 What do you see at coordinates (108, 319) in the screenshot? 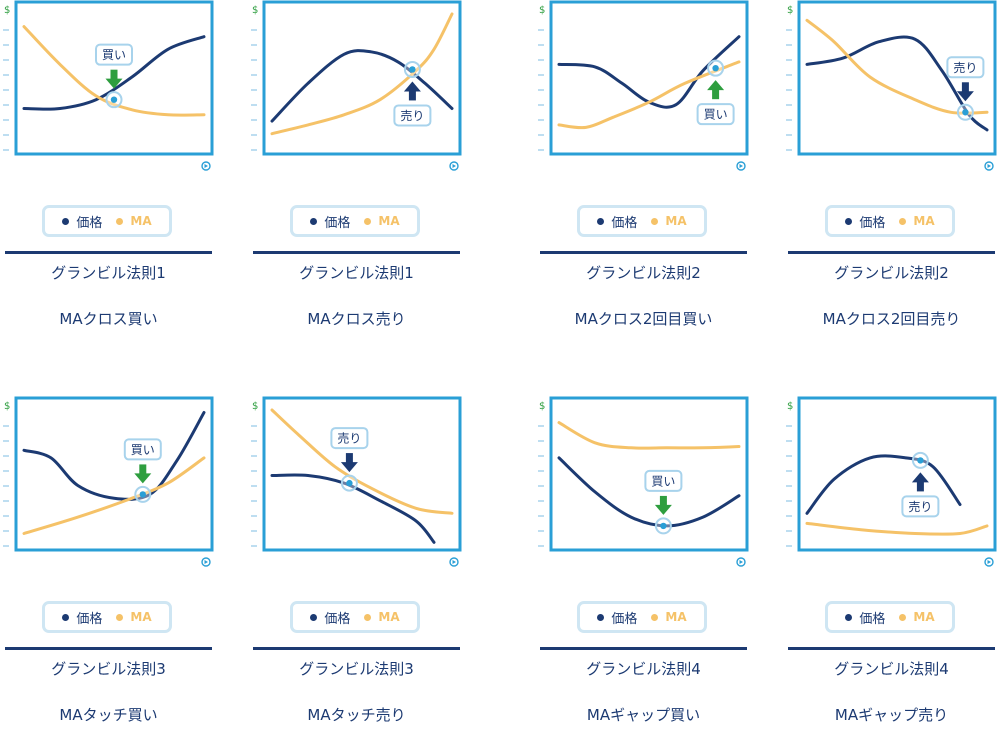
I see `signal-description: MAクロス買い` at bounding box center [108, 319].